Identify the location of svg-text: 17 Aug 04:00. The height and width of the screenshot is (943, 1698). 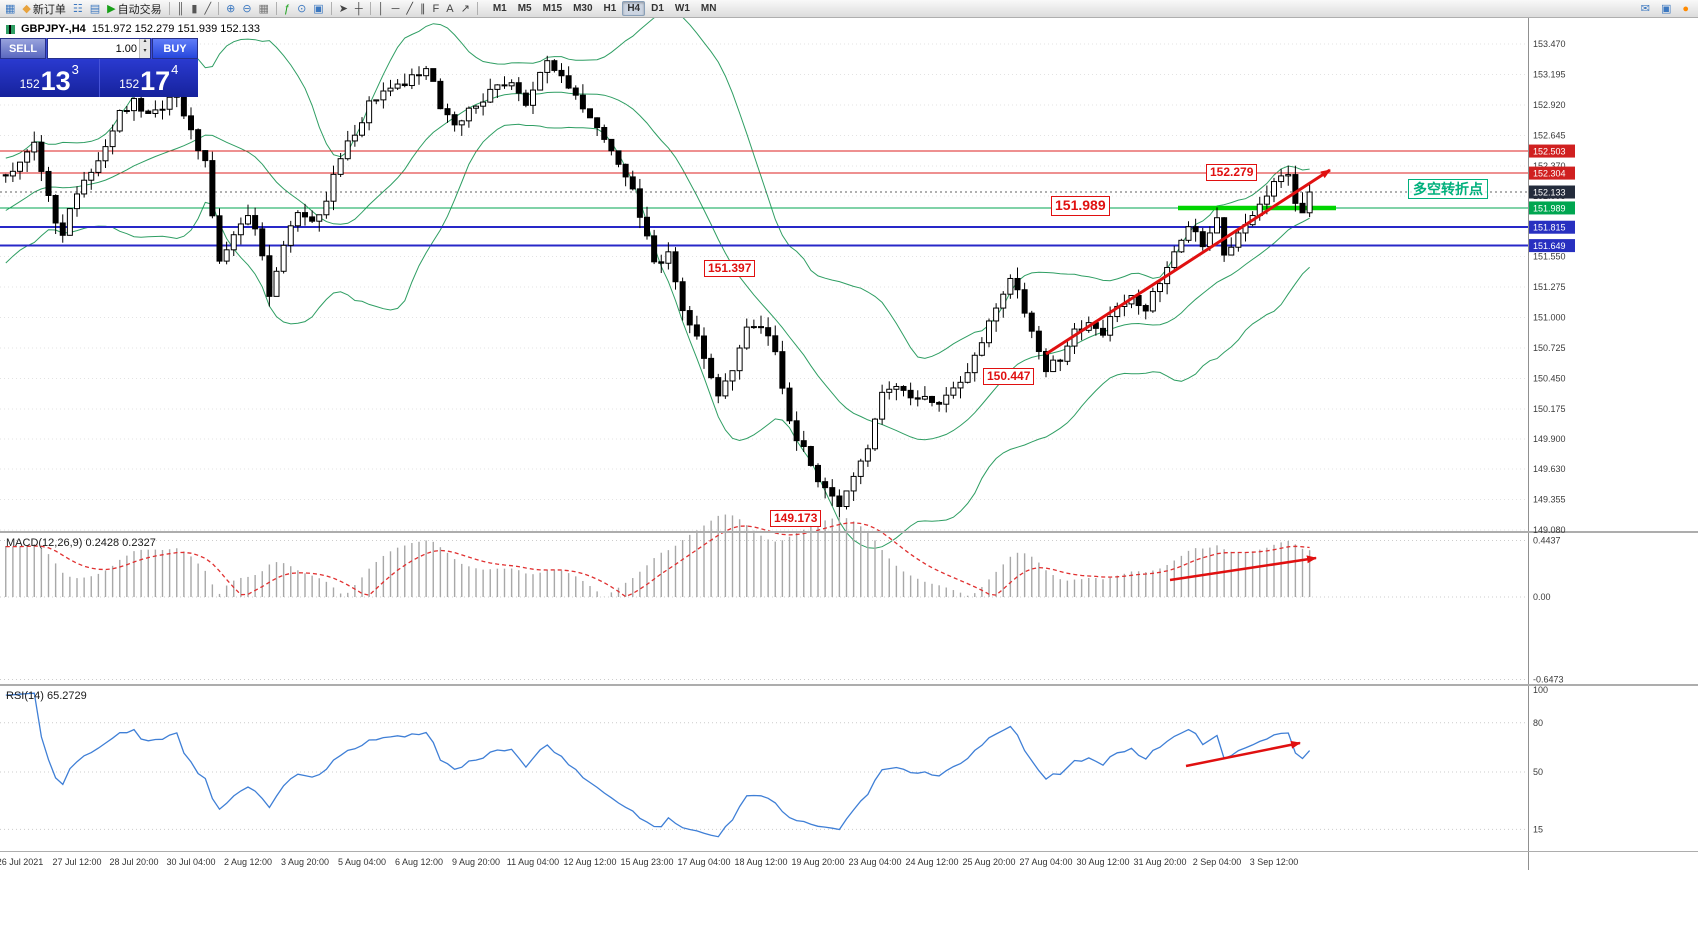
(703, 862).